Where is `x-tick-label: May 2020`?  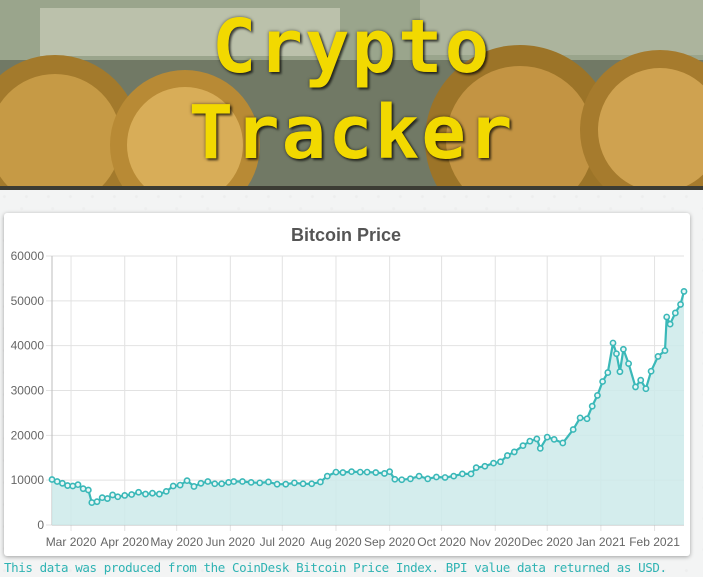
x-tick-label: May 2020 is located at coordinates (176, 542).